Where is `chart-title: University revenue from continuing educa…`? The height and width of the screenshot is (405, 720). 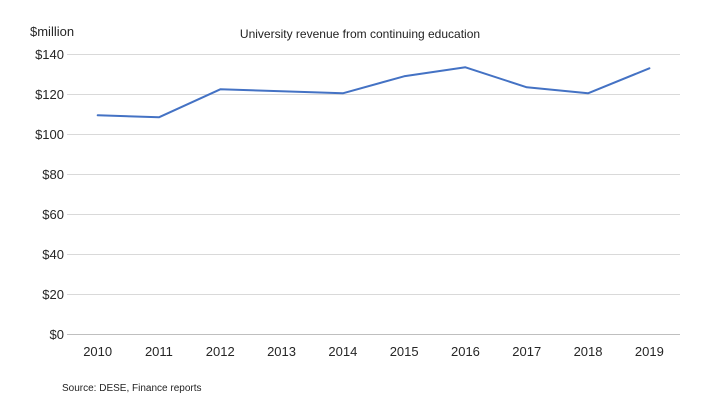 chart-title: University revenue from continuing educa… is located at coordinates (360, 34).